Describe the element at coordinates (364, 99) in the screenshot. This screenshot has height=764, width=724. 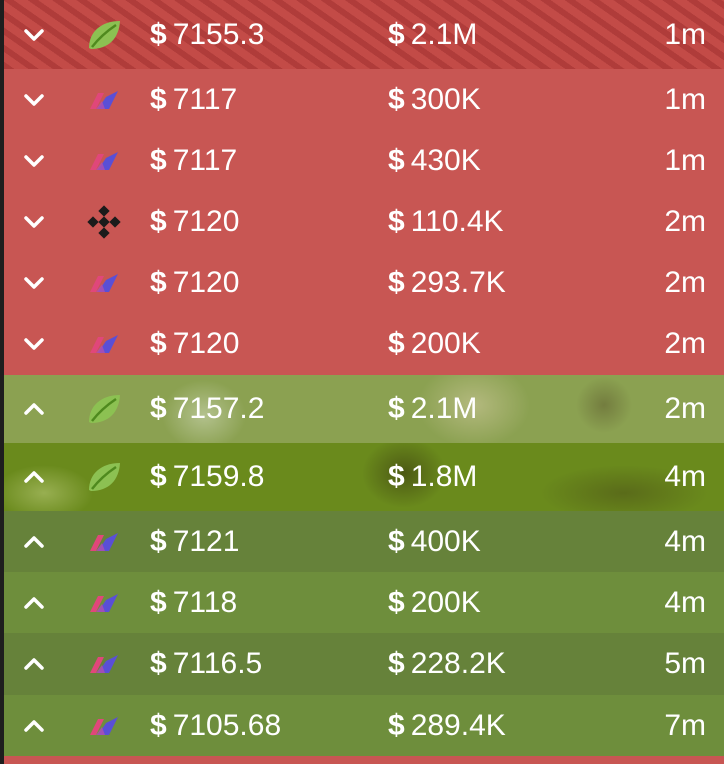
I see `trade-row-sell: $7117 $300K 1m` at that location.